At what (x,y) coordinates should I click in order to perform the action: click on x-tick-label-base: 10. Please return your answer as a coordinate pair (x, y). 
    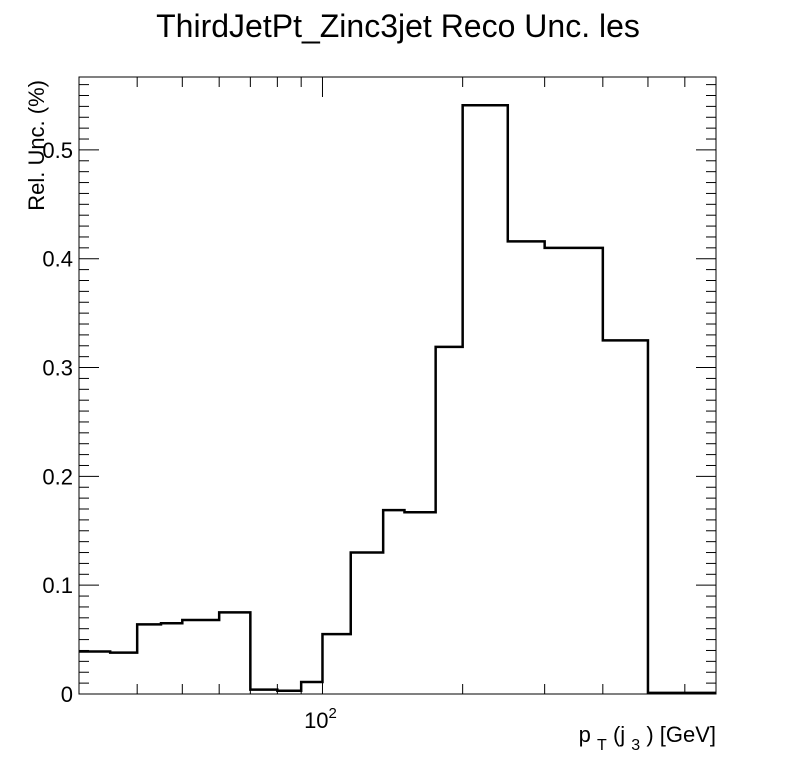
    Looking at the image, I should click on (316, 720).